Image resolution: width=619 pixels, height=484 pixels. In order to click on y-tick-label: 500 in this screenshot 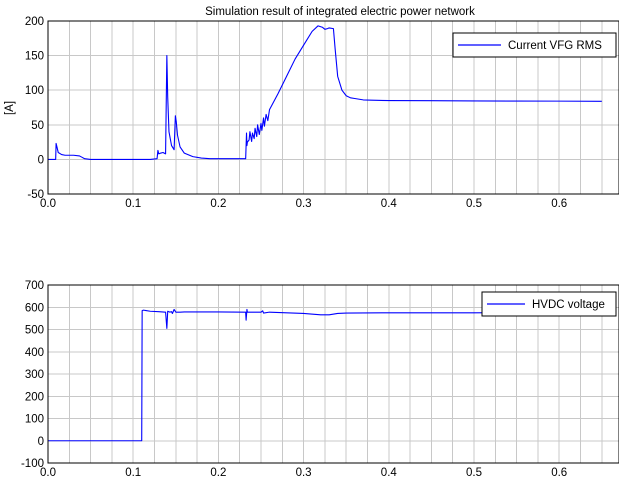, I will do `click(34, 331)`.